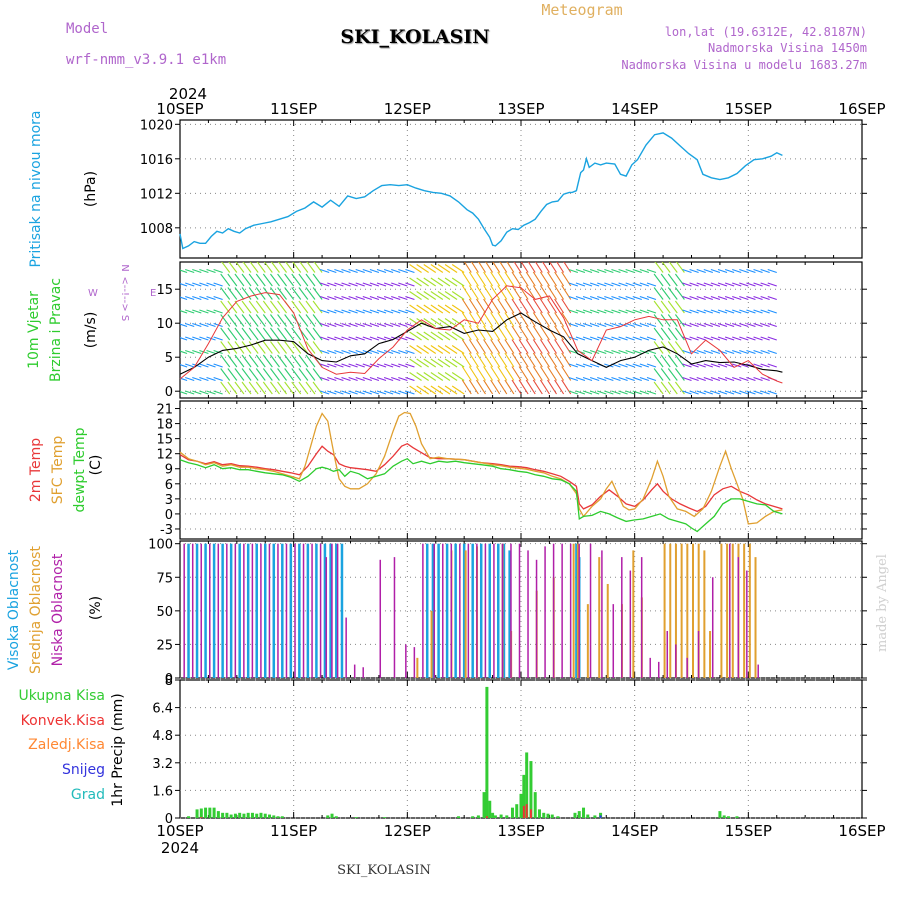 The image size is (900, 900). Describe the element at coordinates (124, 293) in the screenshot. I see `compass-arrow: <--!-->` at that location.